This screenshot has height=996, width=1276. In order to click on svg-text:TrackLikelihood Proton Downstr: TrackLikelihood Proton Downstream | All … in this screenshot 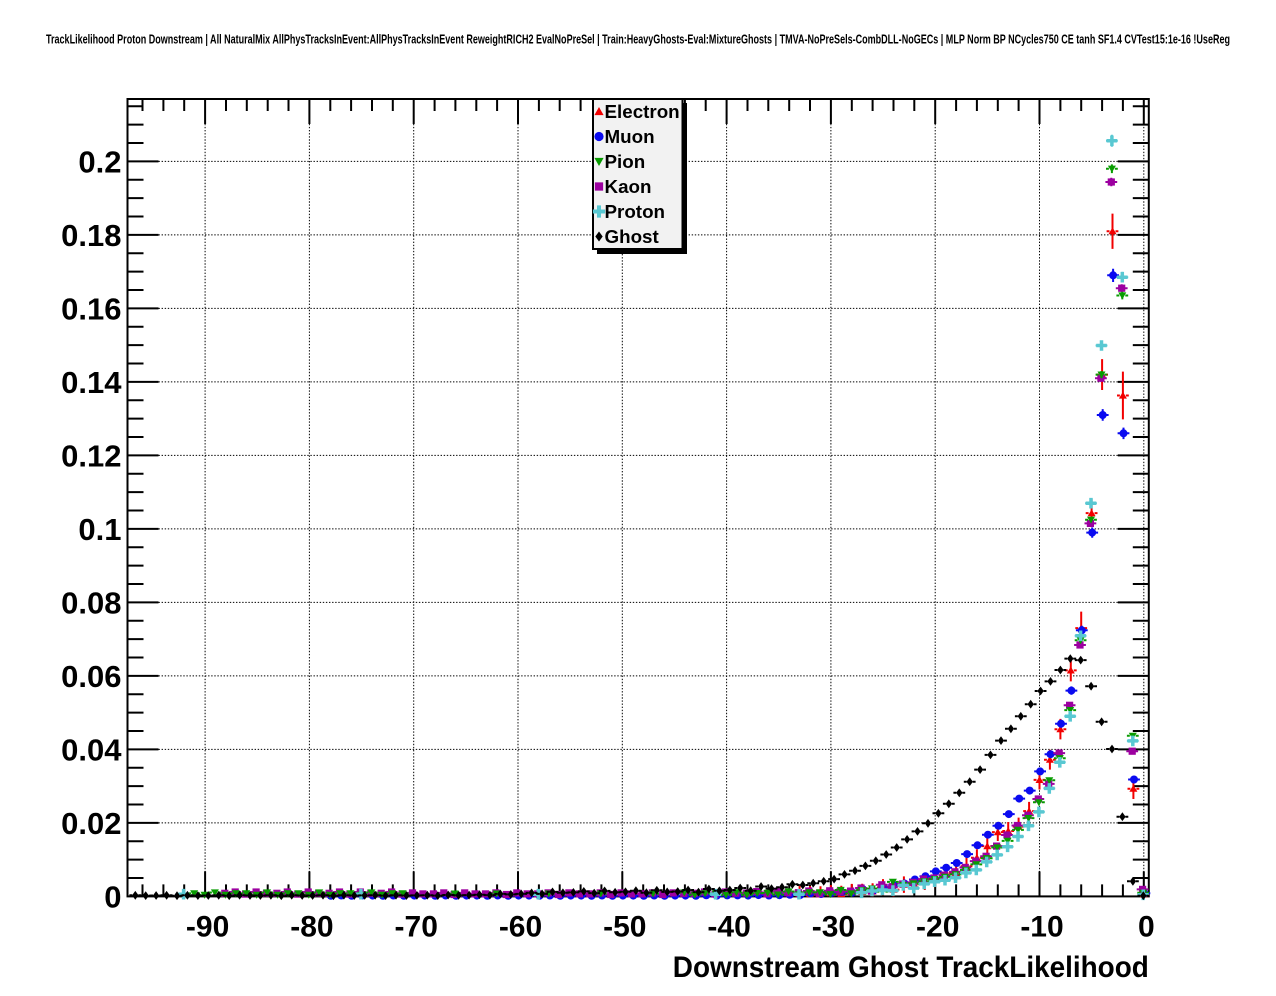, I will do `click(638, 40)`.